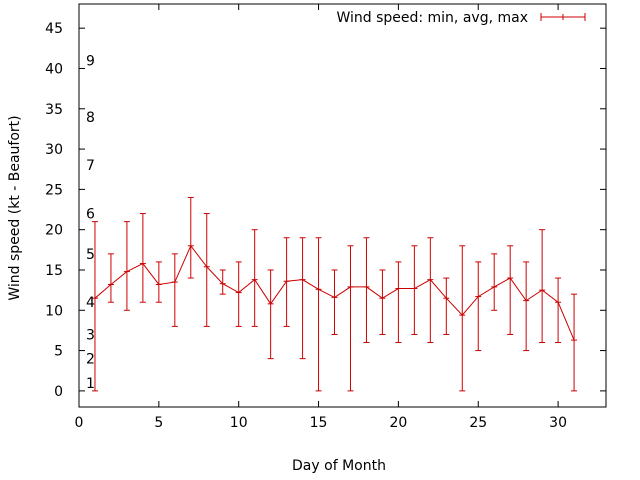 Image resolution: width=640 pixels, height=480 pixels. Describe the element at coordinates (58, 352) in the screenshot. I see `y-tick-label: 5` at that location.